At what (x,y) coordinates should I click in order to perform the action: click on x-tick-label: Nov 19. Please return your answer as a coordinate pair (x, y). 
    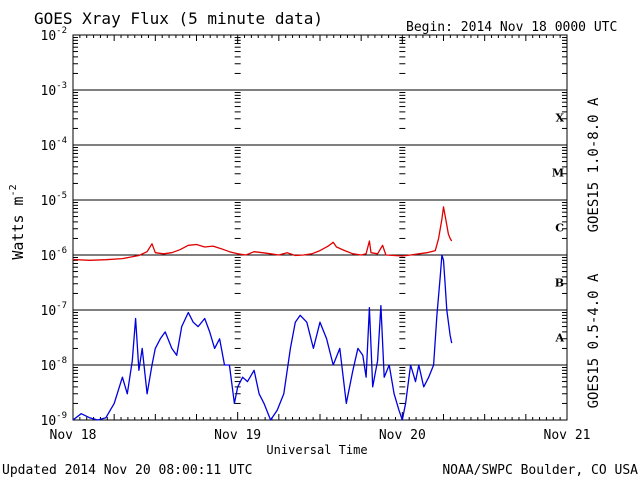
    Looking at the image, I should click on (237, 435).